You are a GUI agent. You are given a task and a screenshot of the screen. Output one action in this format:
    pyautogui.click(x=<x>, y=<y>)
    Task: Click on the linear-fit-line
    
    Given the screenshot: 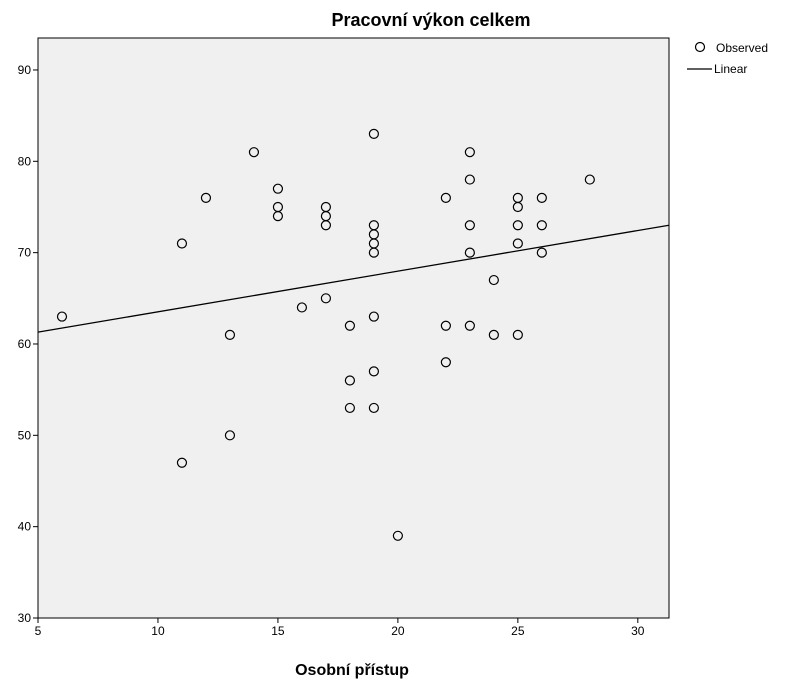 What is the action you would take?
    pyautogui.click(x=353, y=278)
    